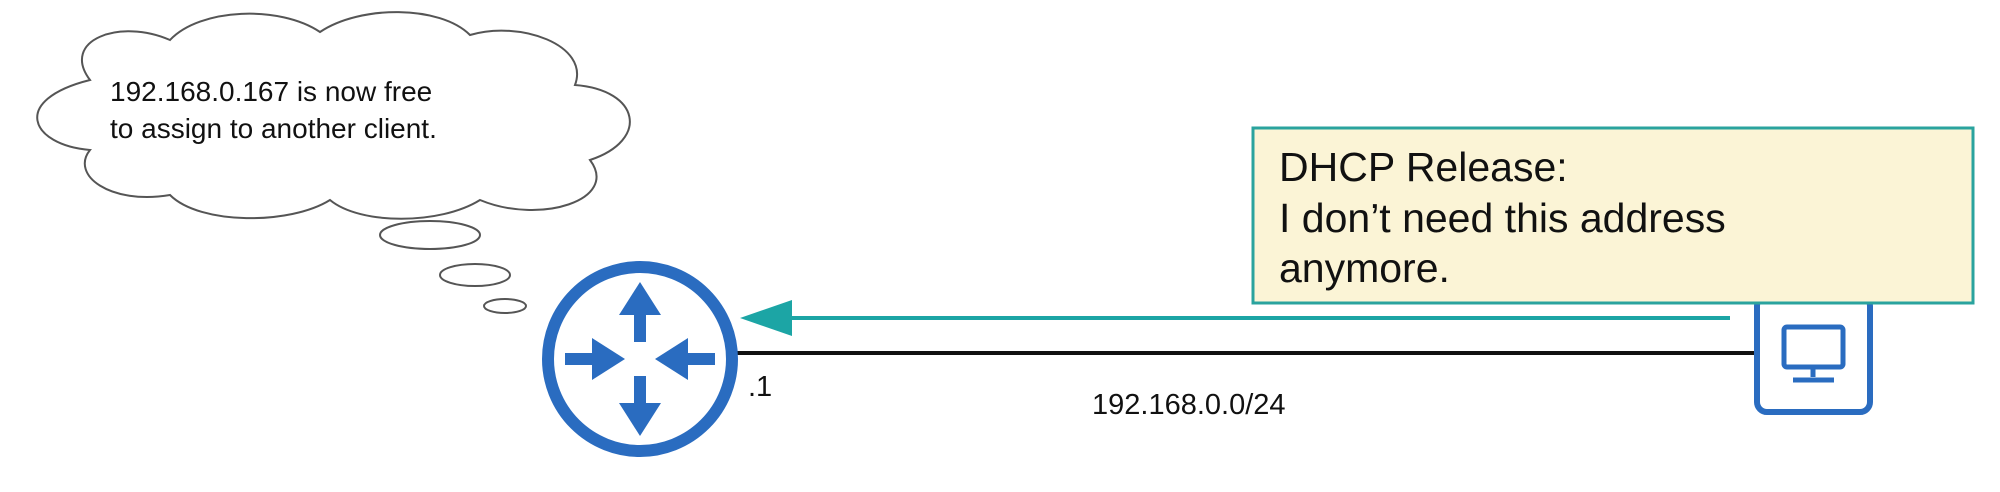 The image size is (2000, 492). Describe the element at coordinates (271, 91) in the screenshot. I see `thought-text-line-1: 192.168.0.167 is now free` at that location.